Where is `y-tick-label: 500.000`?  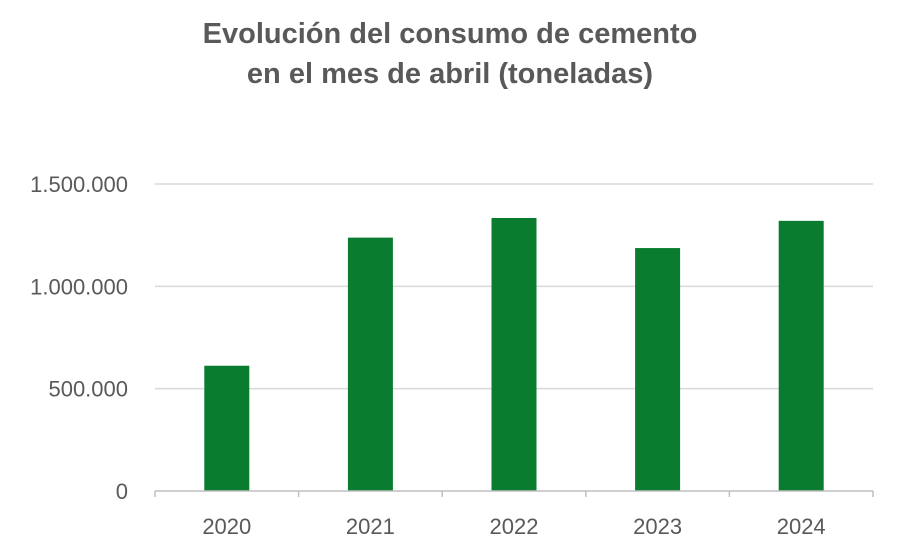 y-tick-label: 500.000 is located at coordinates (88, 389).